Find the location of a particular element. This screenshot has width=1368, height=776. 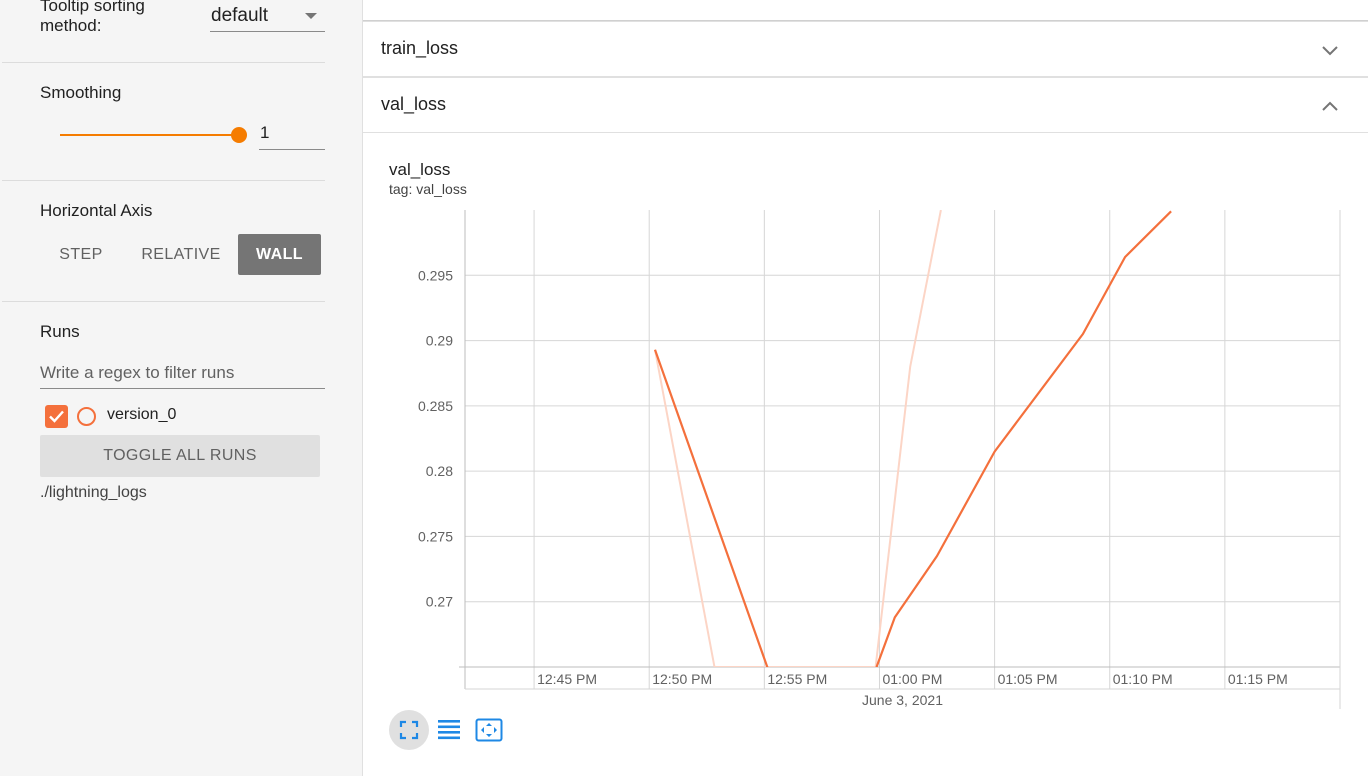

tooltip-sorting-label: Tooltip sorting method: is located at coordinates (92, 17).